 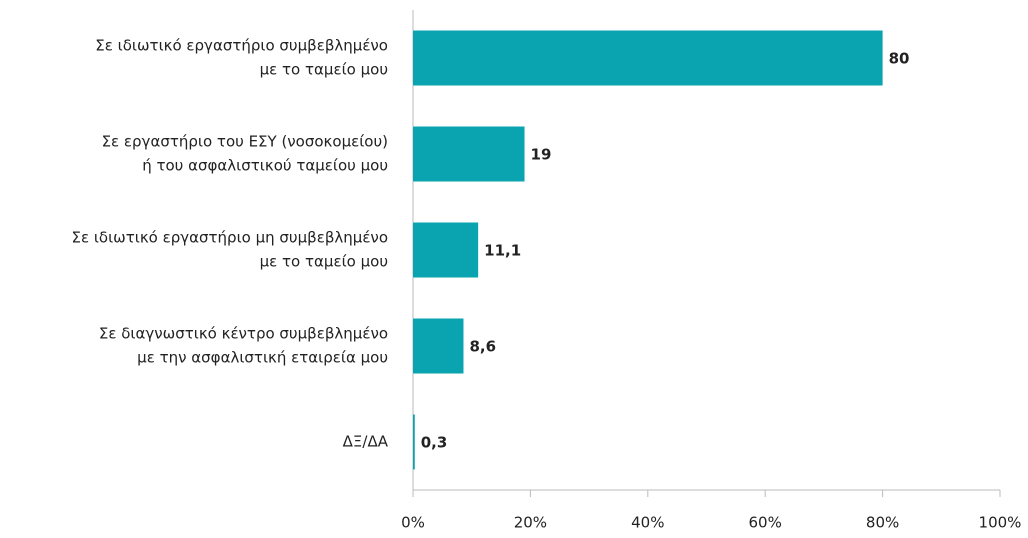 What do you see at coordinates (366, 442) in the screenshot?
I see `y-tick-label: ΔΞ/ΔΑ` at bounding box center [366, 442].